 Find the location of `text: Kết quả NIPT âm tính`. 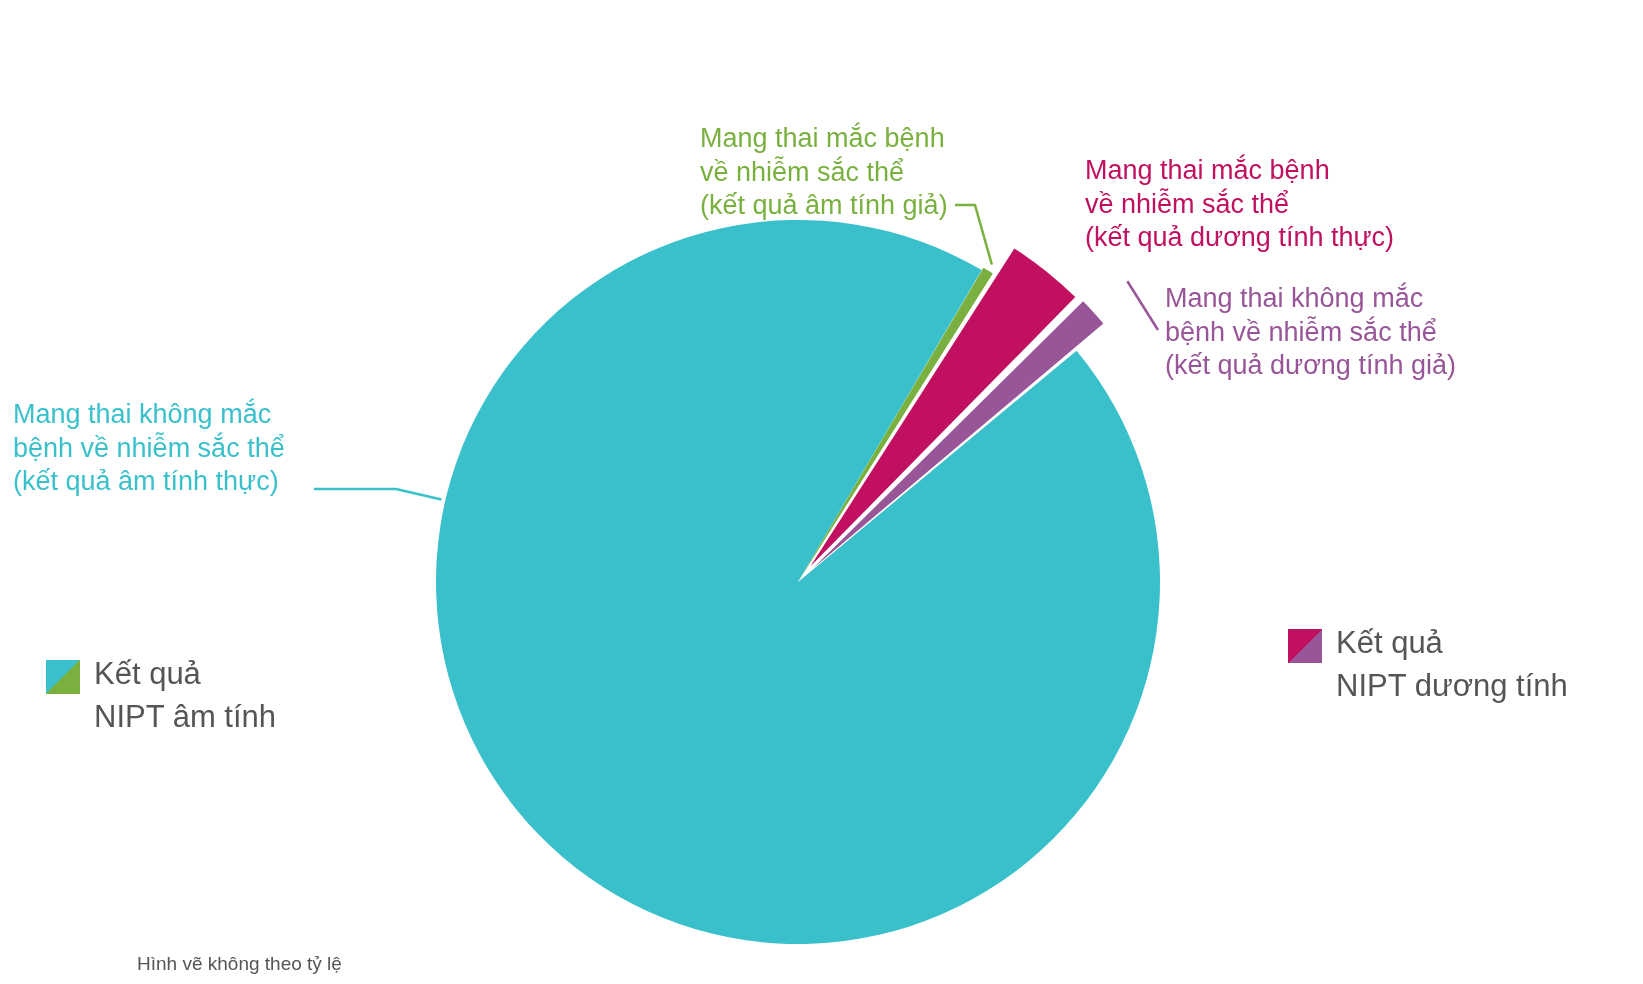

text: Kết quả NIPT âm tính is located at coordinates (185, 695).